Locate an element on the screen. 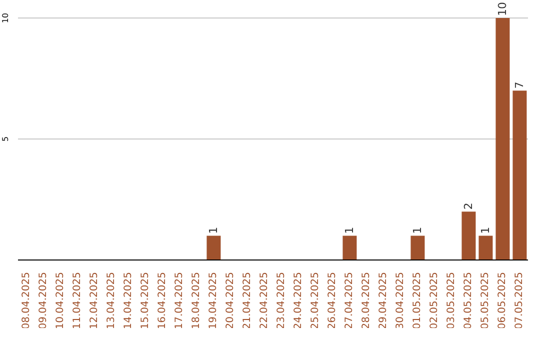 Image resolution: width=540 pixels, height=340 pixels. x-tick-label: 16.04.2025 is located at coordinates (162, 301).